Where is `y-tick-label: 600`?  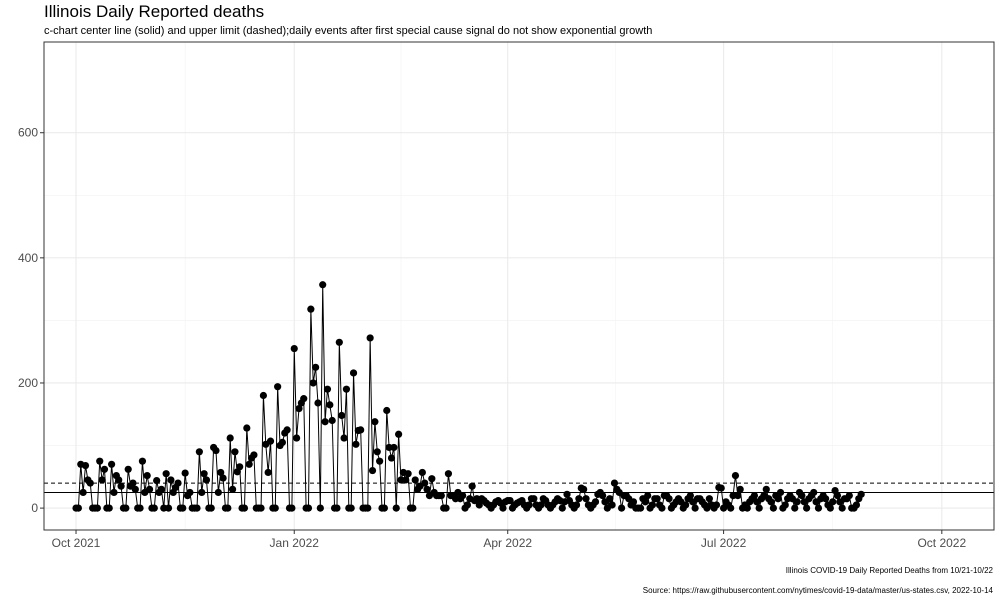
y-tick-label: 600 is located at coordinates (28, 133).